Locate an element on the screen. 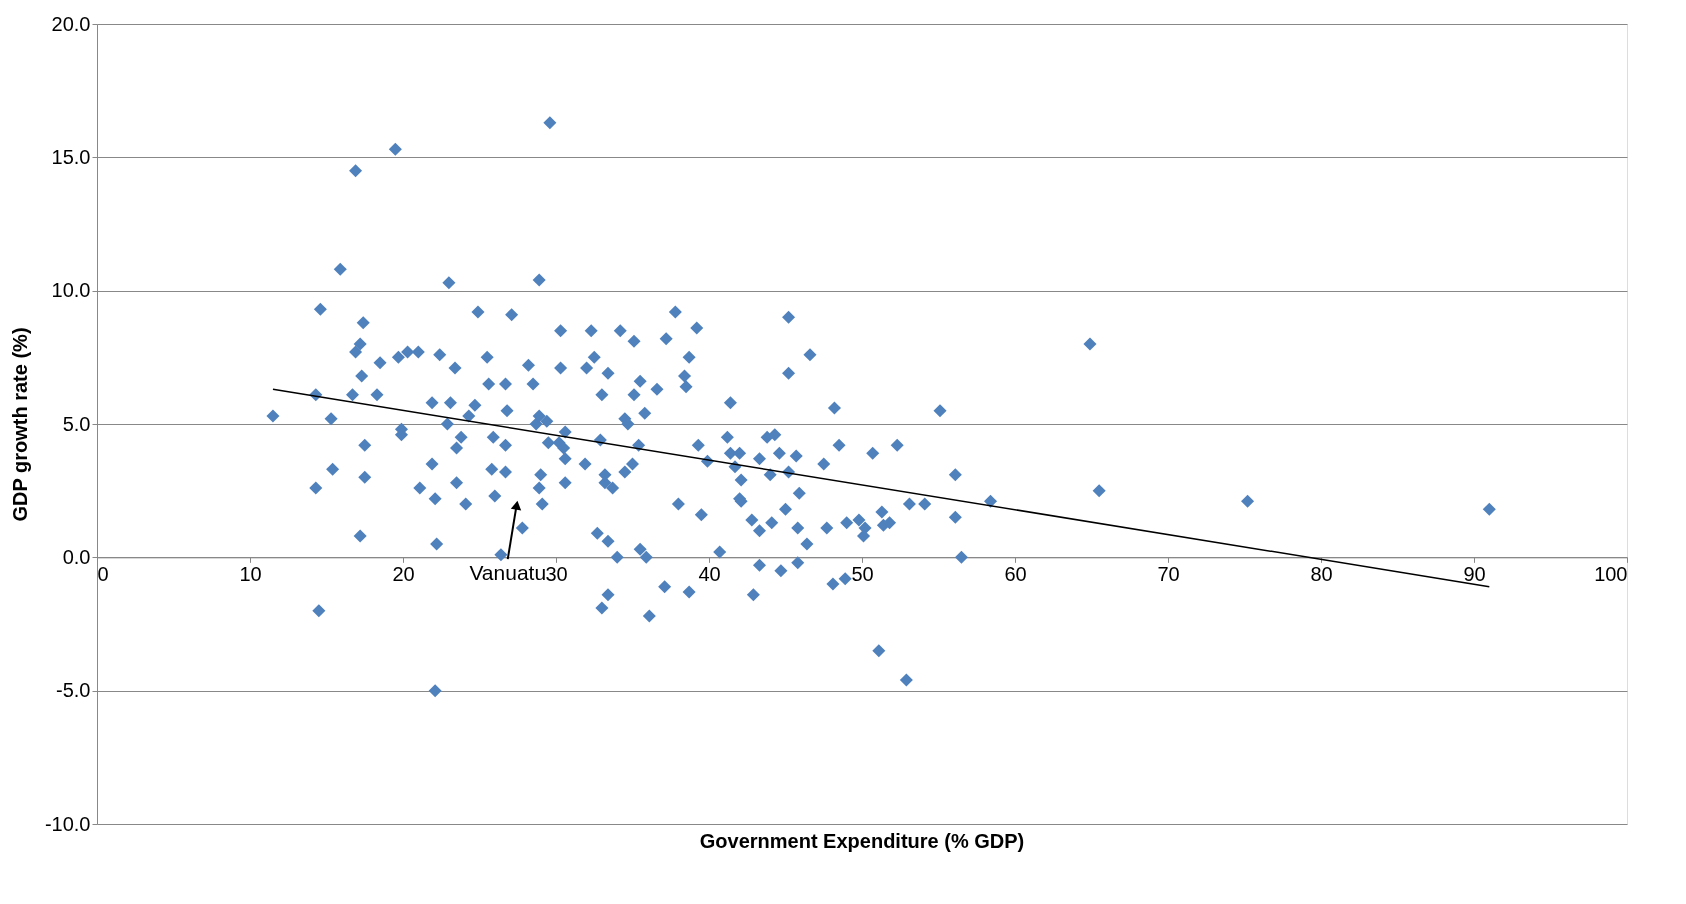 This screenshot has width=1686, height=904. x-tick-label: 90 is located at coordinates (1474, 573).